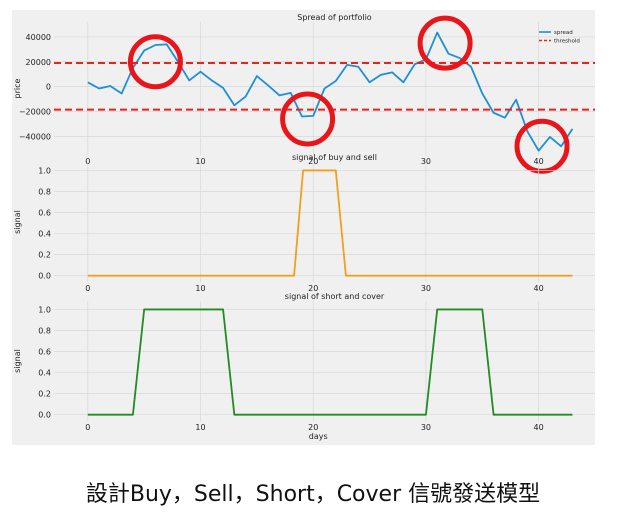 The image size is (626, 527). What do you see at coordinates (567, 42) in the screenshot?
I see `chart-spread-legend-label: threshold` at bounding box center [567, 42].